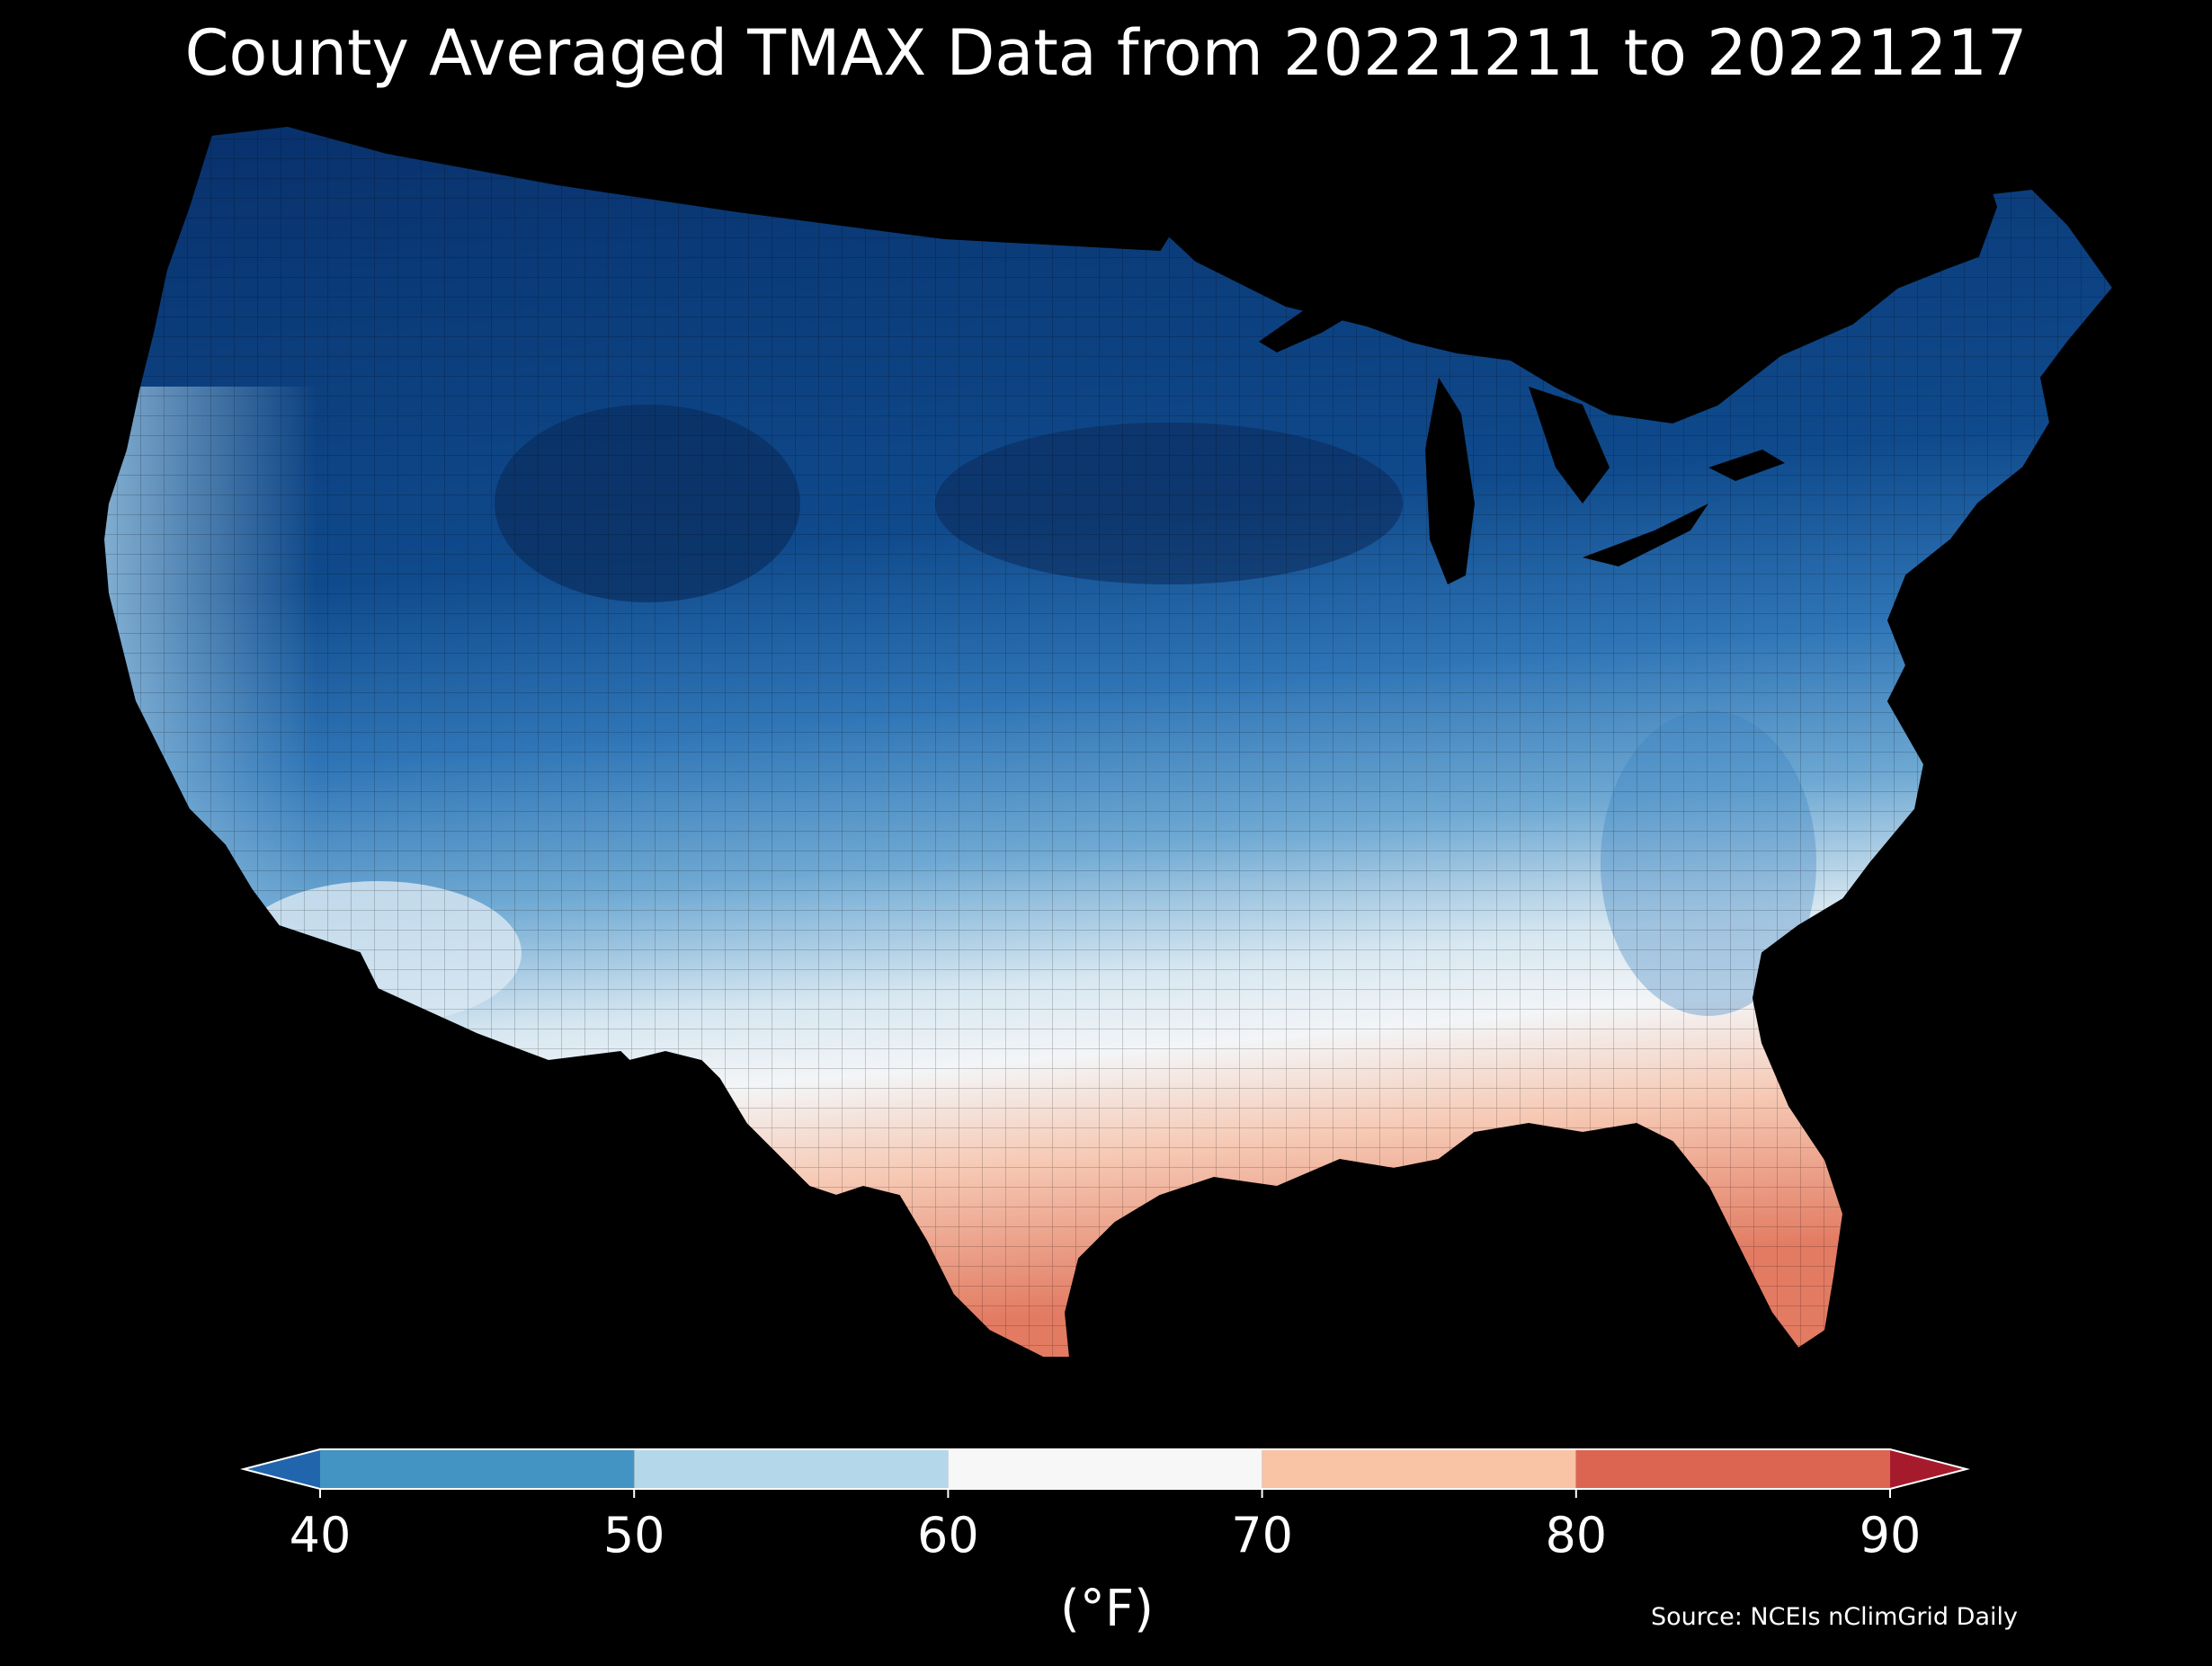 The height and width of the screenshot is (1666, 2212). I want to click on lake-ontario, so click(1746, 465).